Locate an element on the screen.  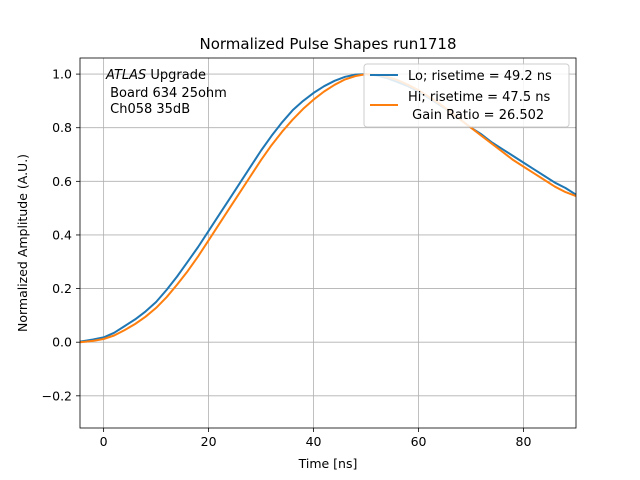
y-tick-label: 1.0 is located at coordinates (62, 74).